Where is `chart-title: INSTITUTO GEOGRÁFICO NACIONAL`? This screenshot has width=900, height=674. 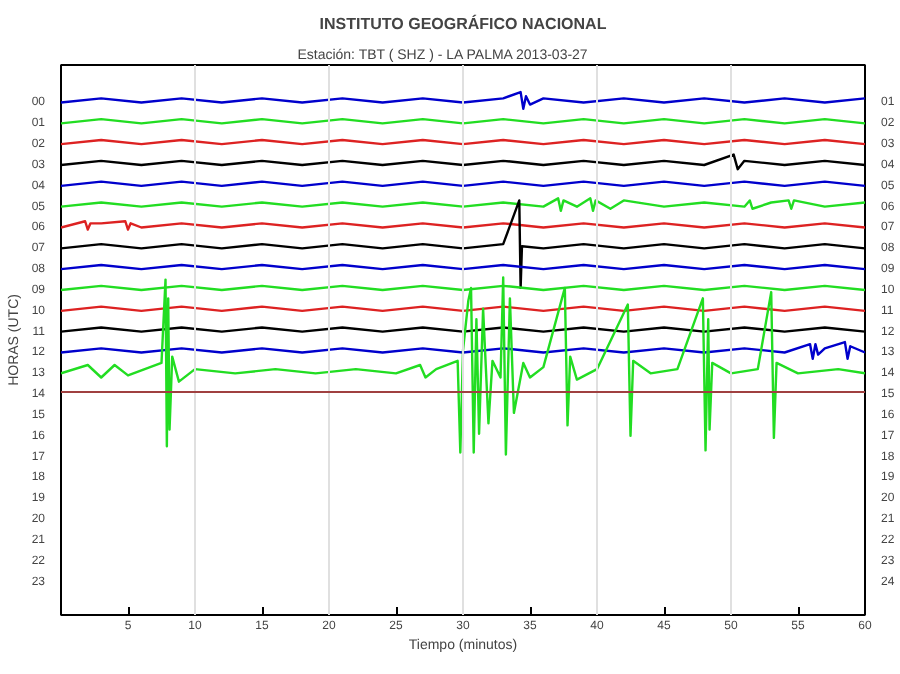 chart-title: INSTITUTO GEOGRÁFICO NACIONAL is located at coordinates (463, 23).